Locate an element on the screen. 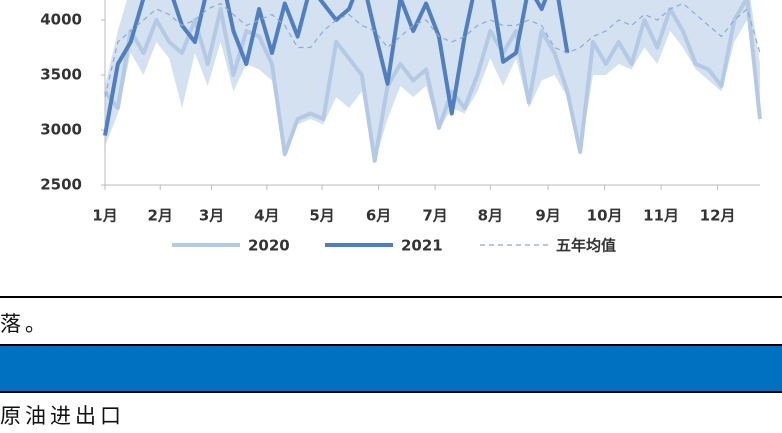  x-tick-label: 1月 is located at coordinates (104, 216).